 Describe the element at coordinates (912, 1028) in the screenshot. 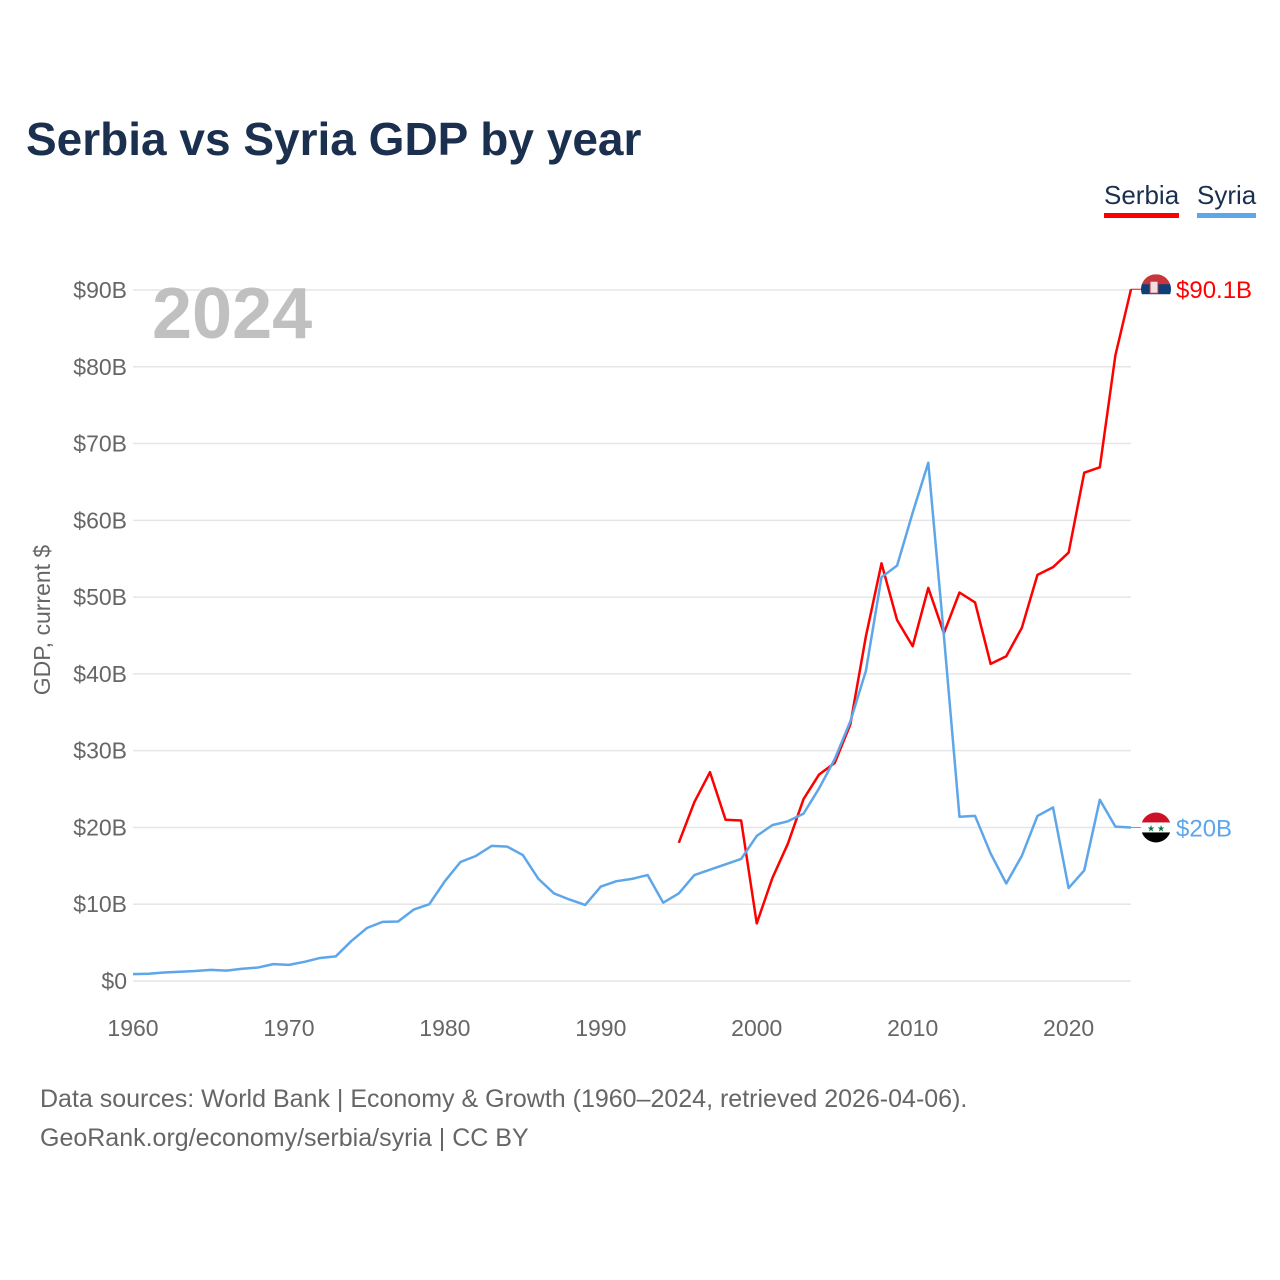

I see `x-tick-label: 2010` at that location.